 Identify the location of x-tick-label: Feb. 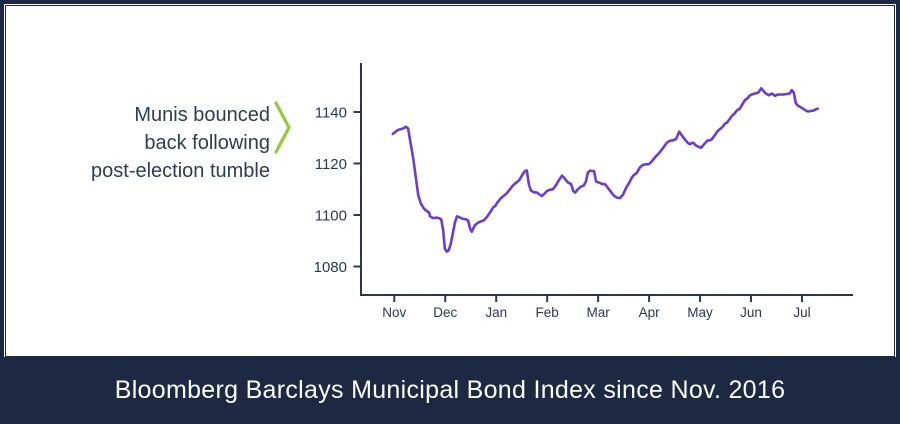
(547, 312).